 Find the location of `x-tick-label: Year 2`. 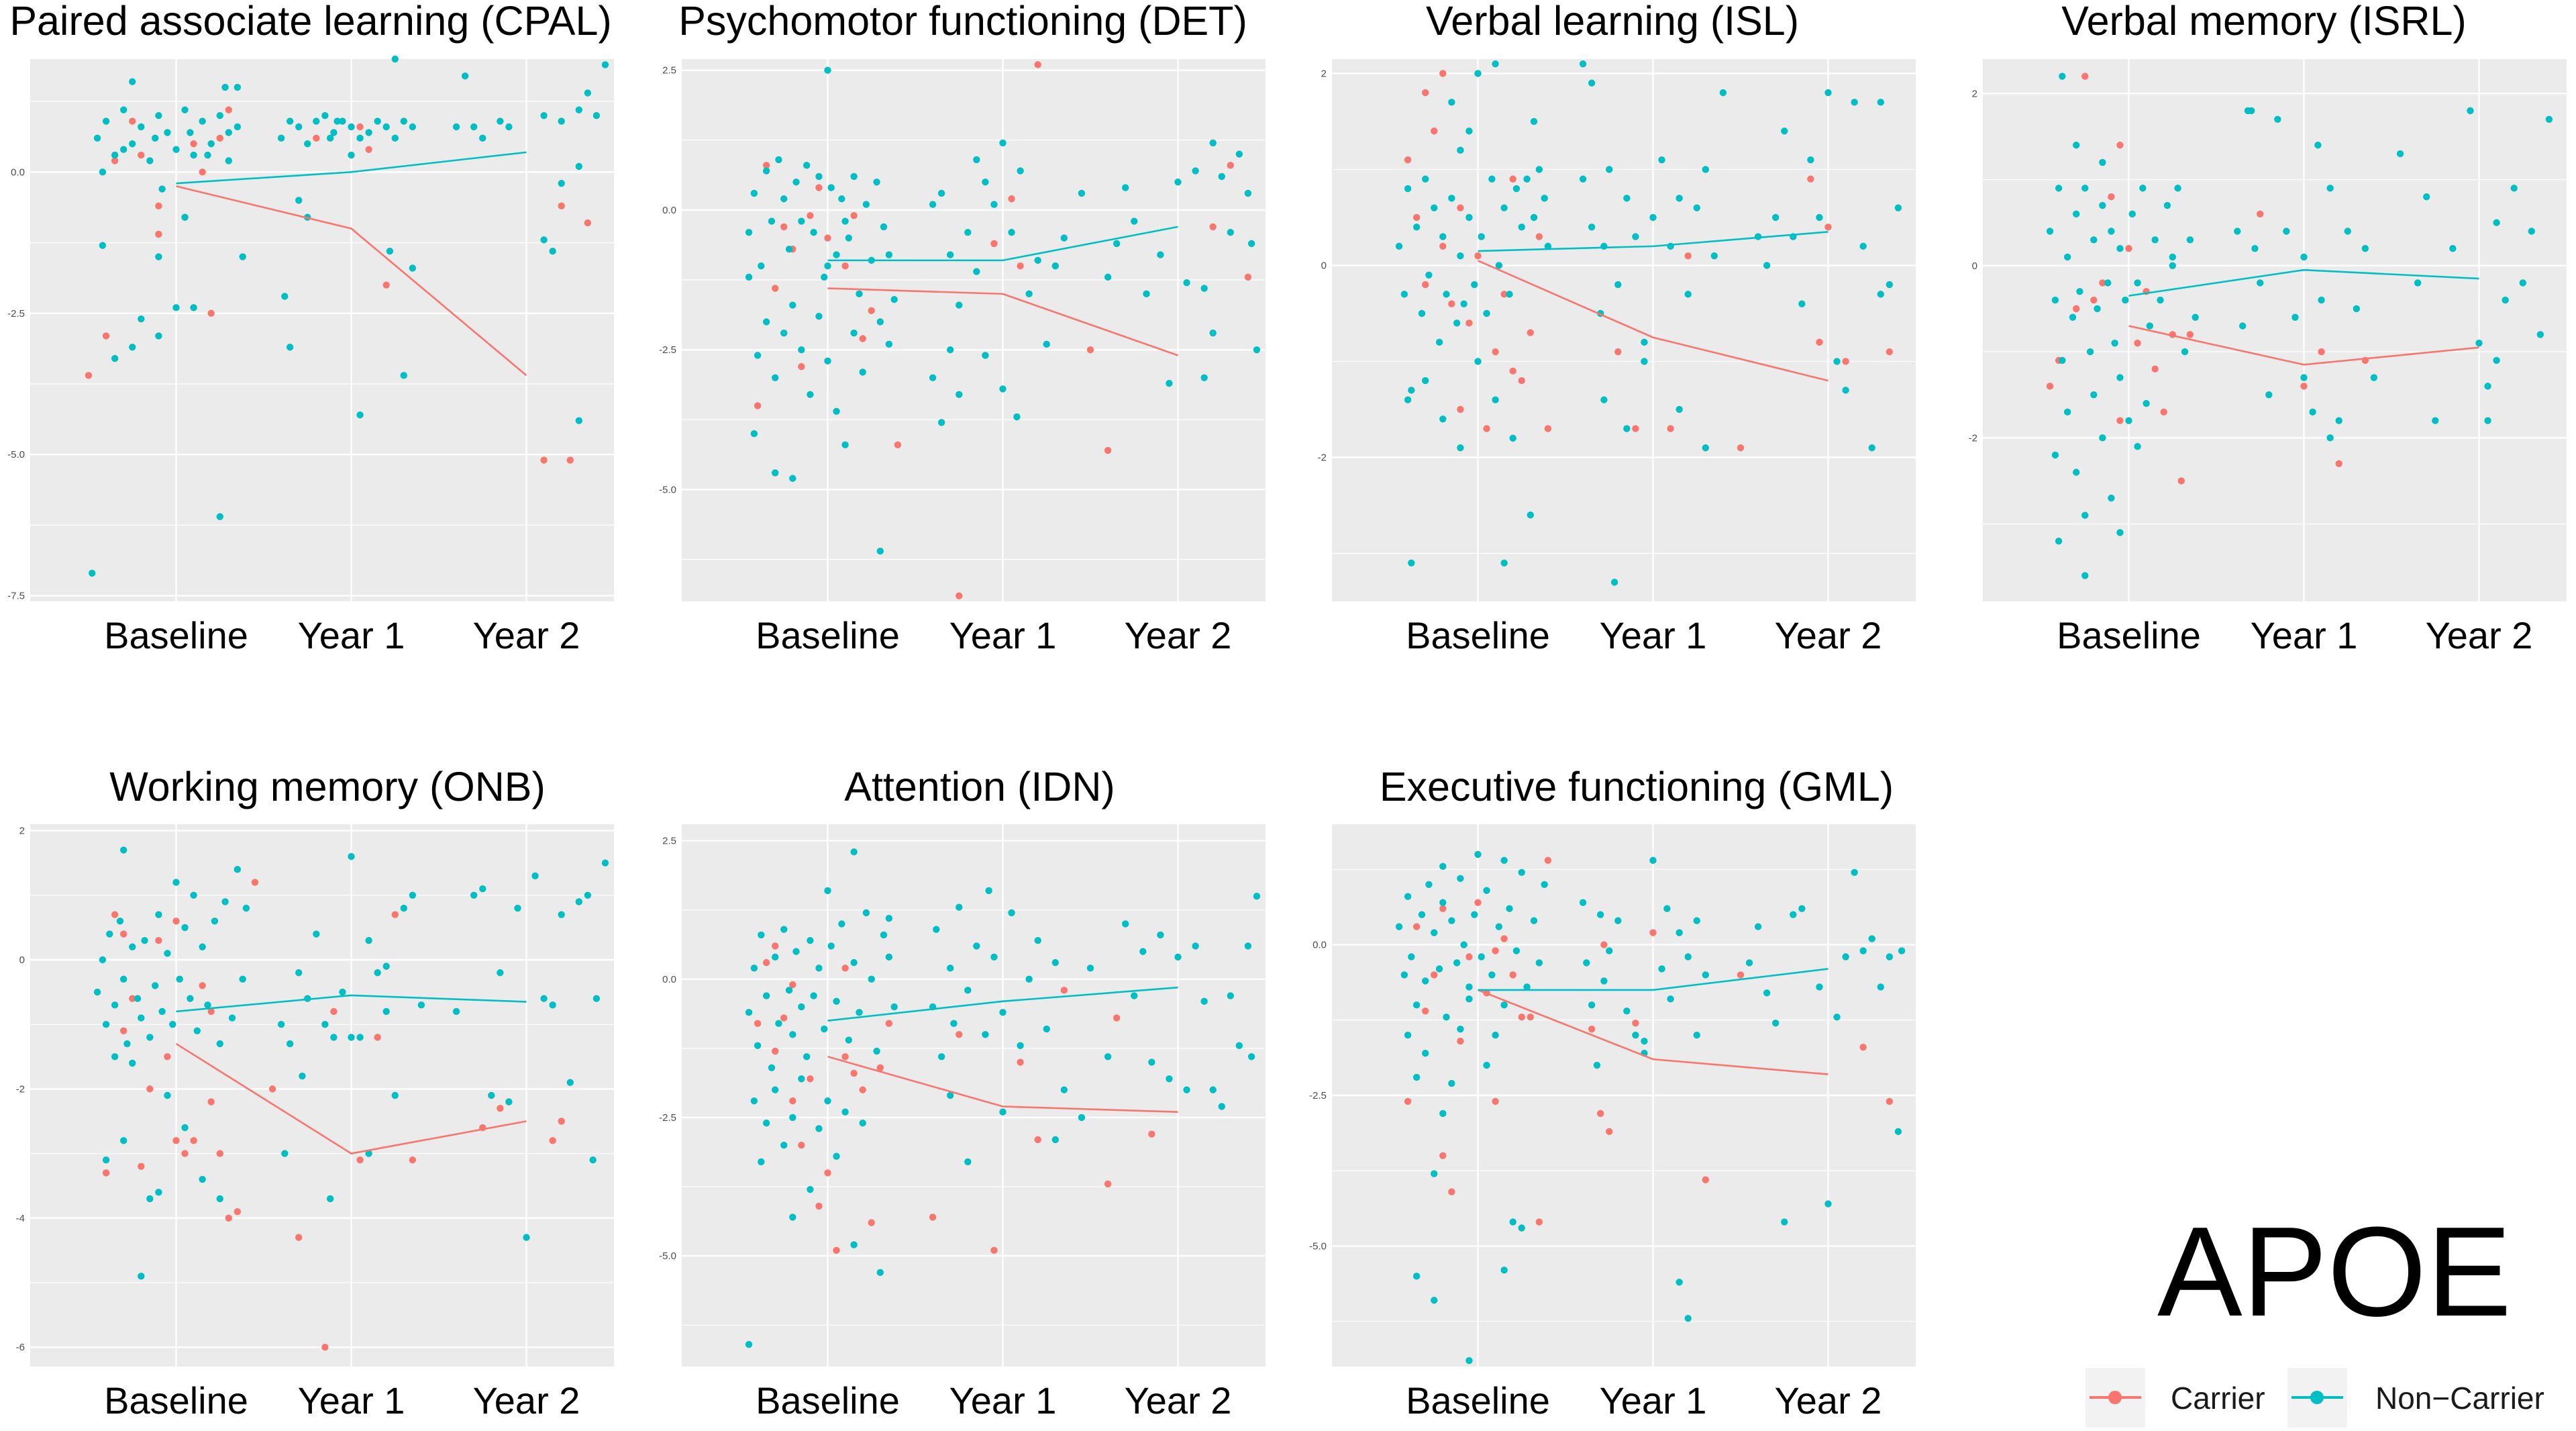

x-tick-label: Year 2 is located at coordinates (1178, 635).